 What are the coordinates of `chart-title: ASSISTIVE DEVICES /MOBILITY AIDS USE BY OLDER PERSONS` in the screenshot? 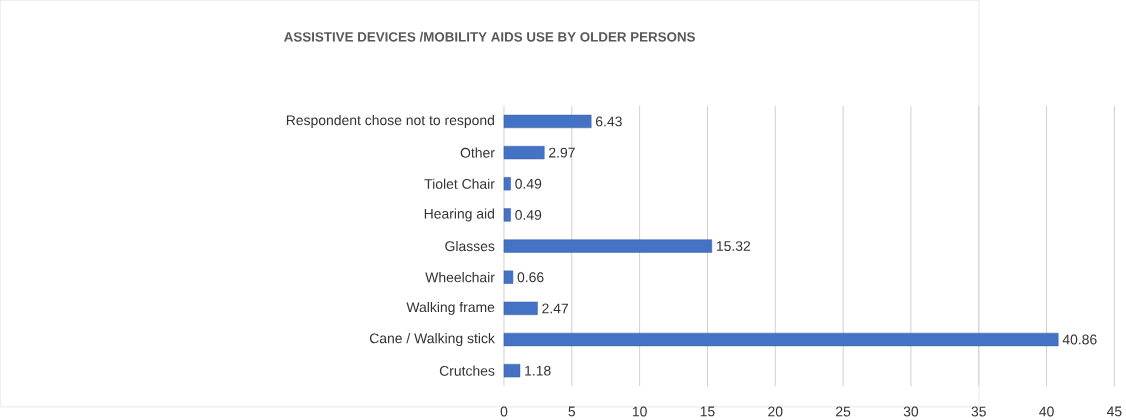 It's located at (489, 36).